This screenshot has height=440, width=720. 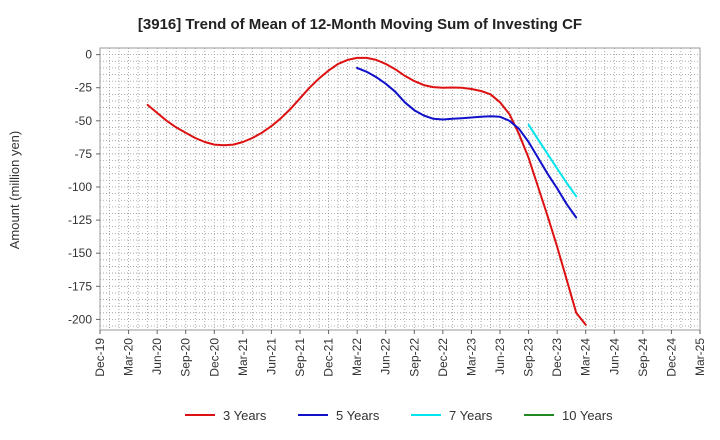 I want to click on y-tick-label: -200, so click(x=80, y=319).